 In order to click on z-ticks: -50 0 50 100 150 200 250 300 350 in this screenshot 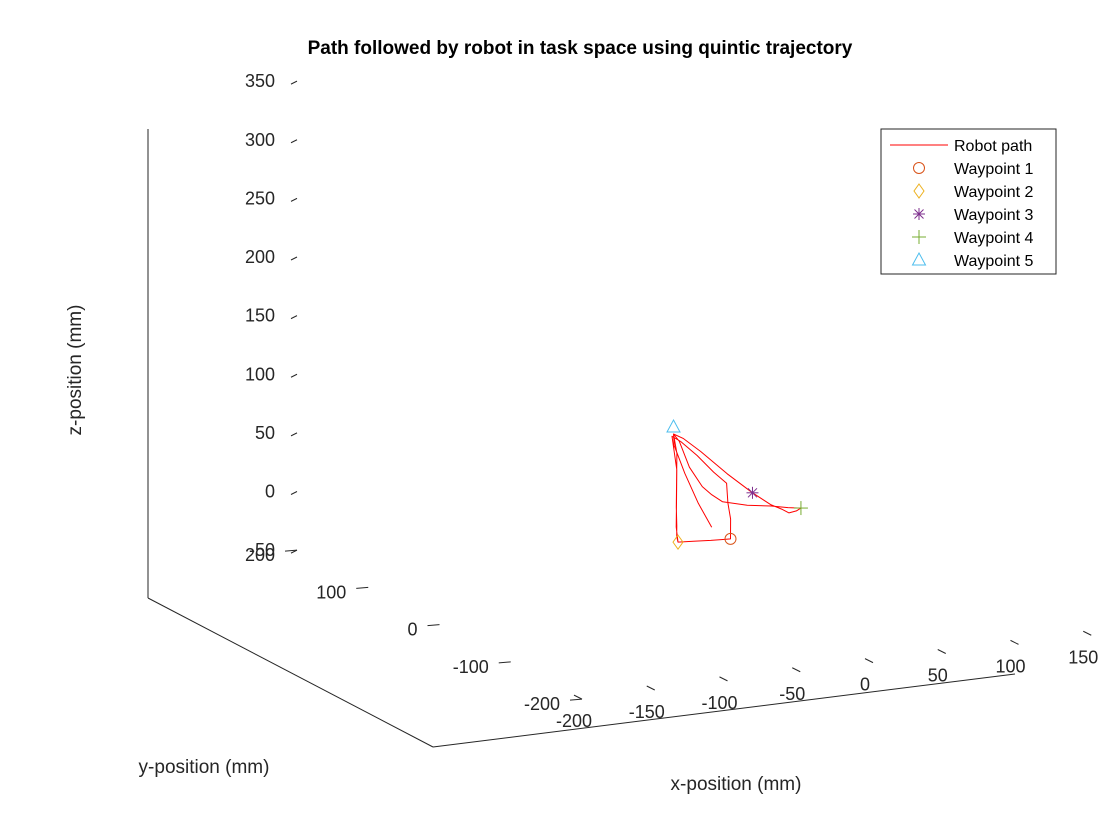, I will do `click(271, 315)`.